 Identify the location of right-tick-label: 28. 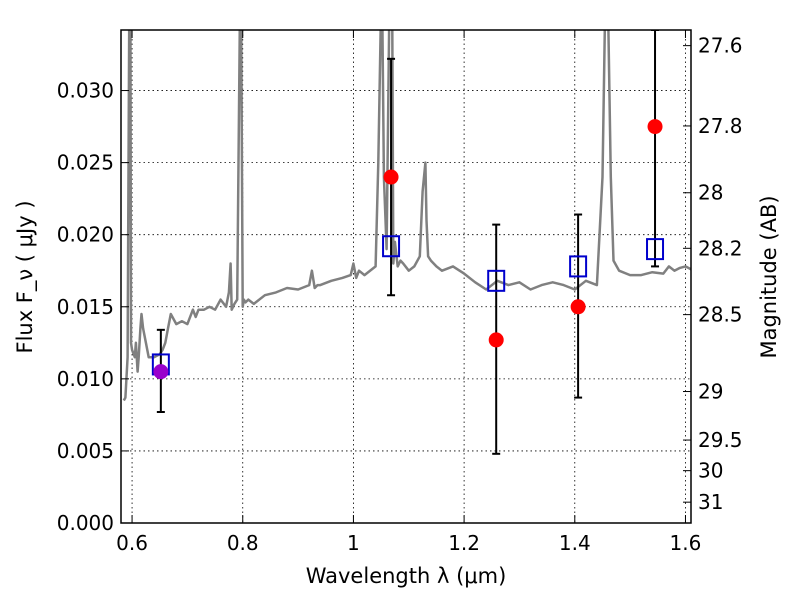
(710, 193).